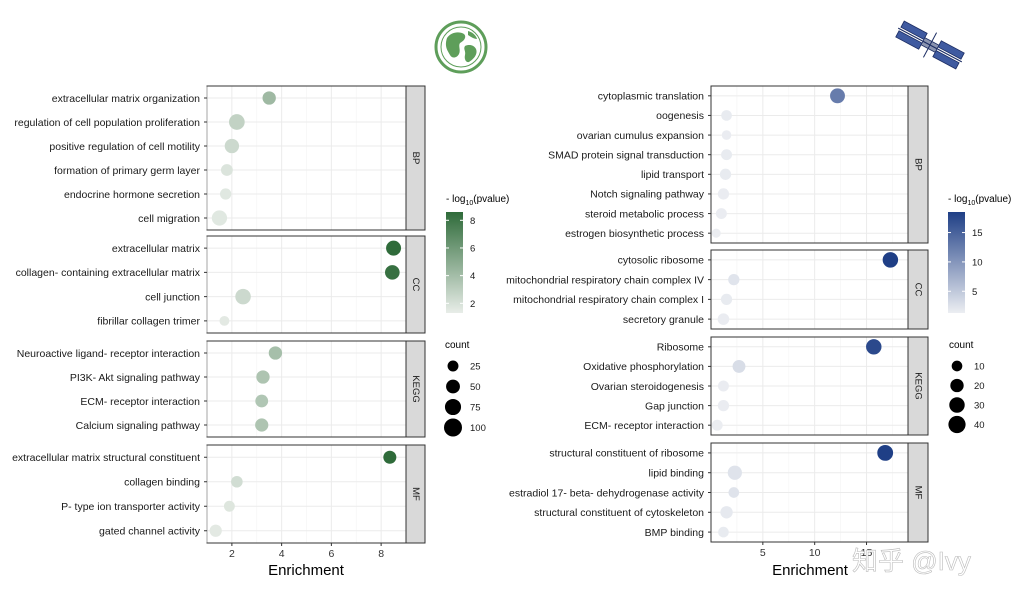 The height and width of the screenshot is (607, 1024). Describe the element at coordinates (640, 136) in the screenshot. I see `term-label: ovarian cumulus expansion` at that location.